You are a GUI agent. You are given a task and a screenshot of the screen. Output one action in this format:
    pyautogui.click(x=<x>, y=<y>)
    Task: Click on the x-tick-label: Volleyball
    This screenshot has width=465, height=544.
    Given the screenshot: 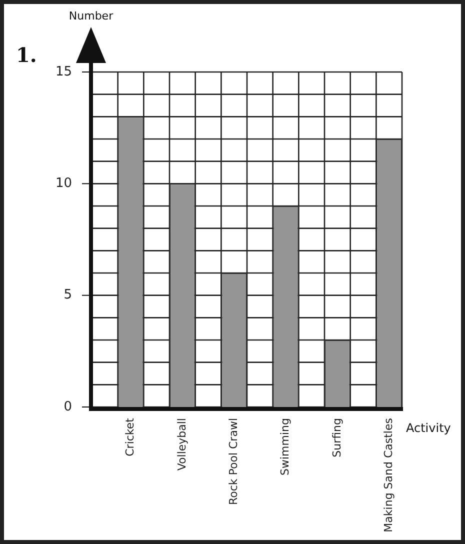 What is the action you would take?
    pyautogui.click(x=181, y=444)
    